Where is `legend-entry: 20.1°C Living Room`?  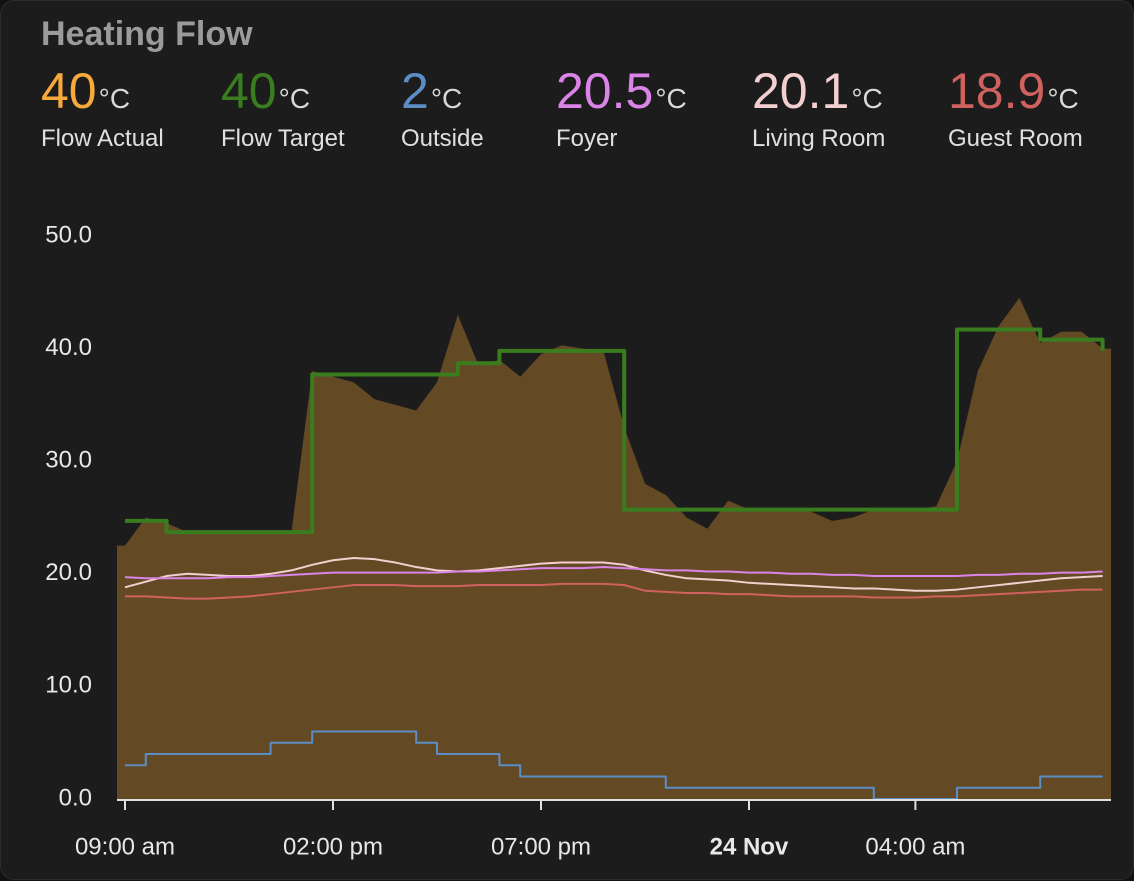 legend-entry: 20.1°C Living Room is located at coordinates (818, 107).